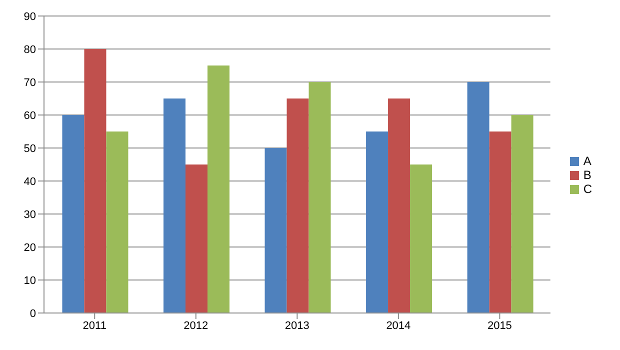 The image size is (620, 350). Describe the element at coordinates (30, 214) in the screenshot. I see `y-tick-label: 30` at that location.